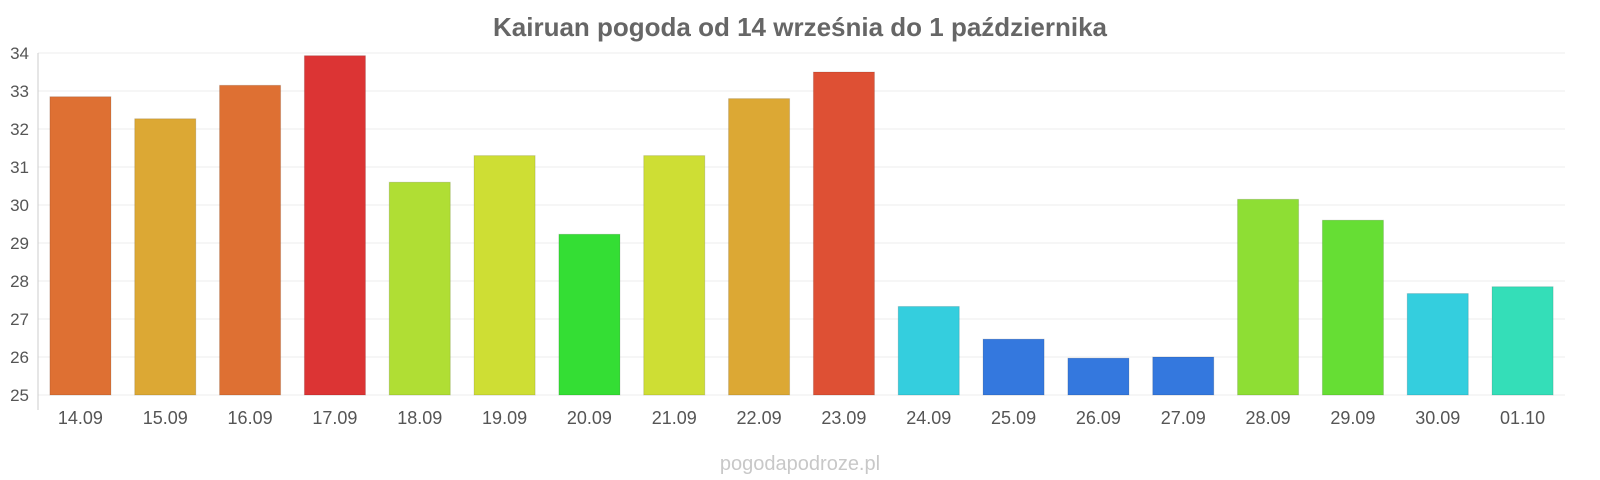 Image resolution: width=1600 pixels, height=480 pixels. I want to click on x-tick-label: 18.09, so click(419, 418).